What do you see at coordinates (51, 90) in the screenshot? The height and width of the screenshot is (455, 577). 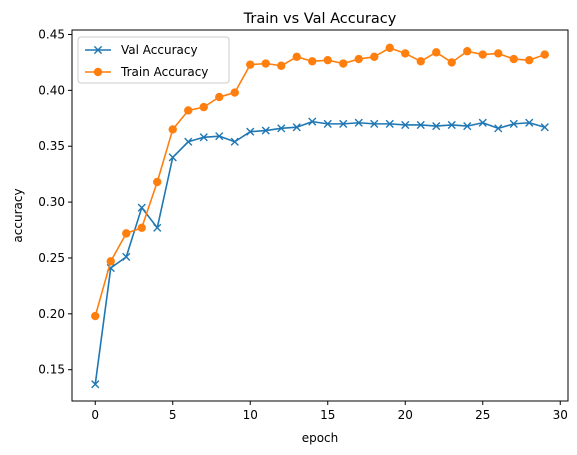 I see `y-tick-label: 0.40` at bounding box center [51, 90].